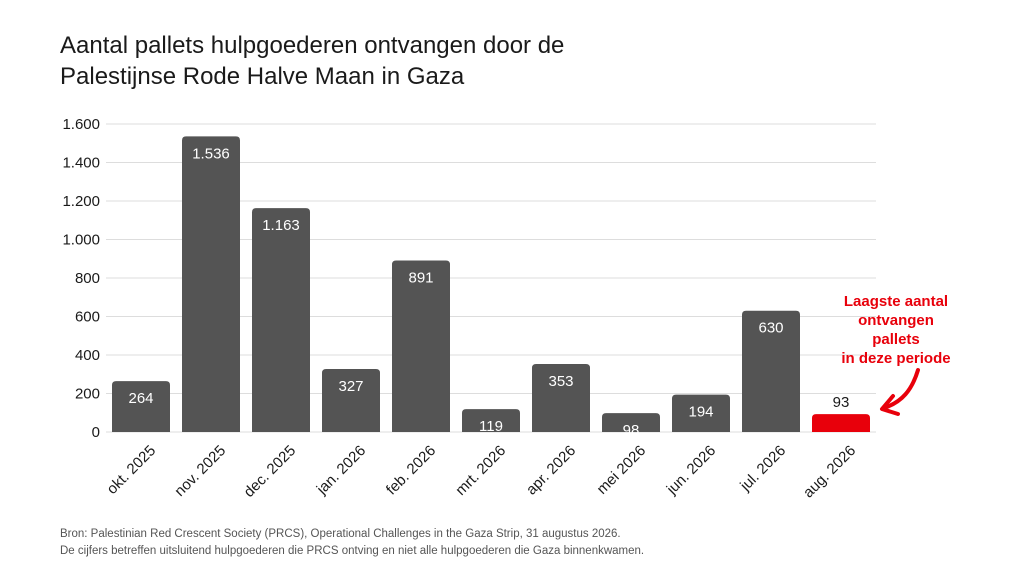 The height and width of the screenshot is (576, 1024). Describe the element at coordinates (551, 470) in the screenshot. I see `x-tick-label: apr. 2026` at that location.